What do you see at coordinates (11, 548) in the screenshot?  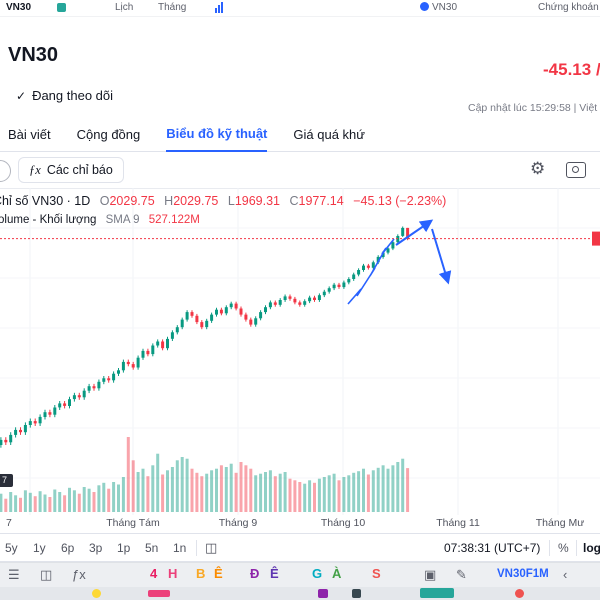 I see `range-5y: 5y` at bounding box center [11, 548].